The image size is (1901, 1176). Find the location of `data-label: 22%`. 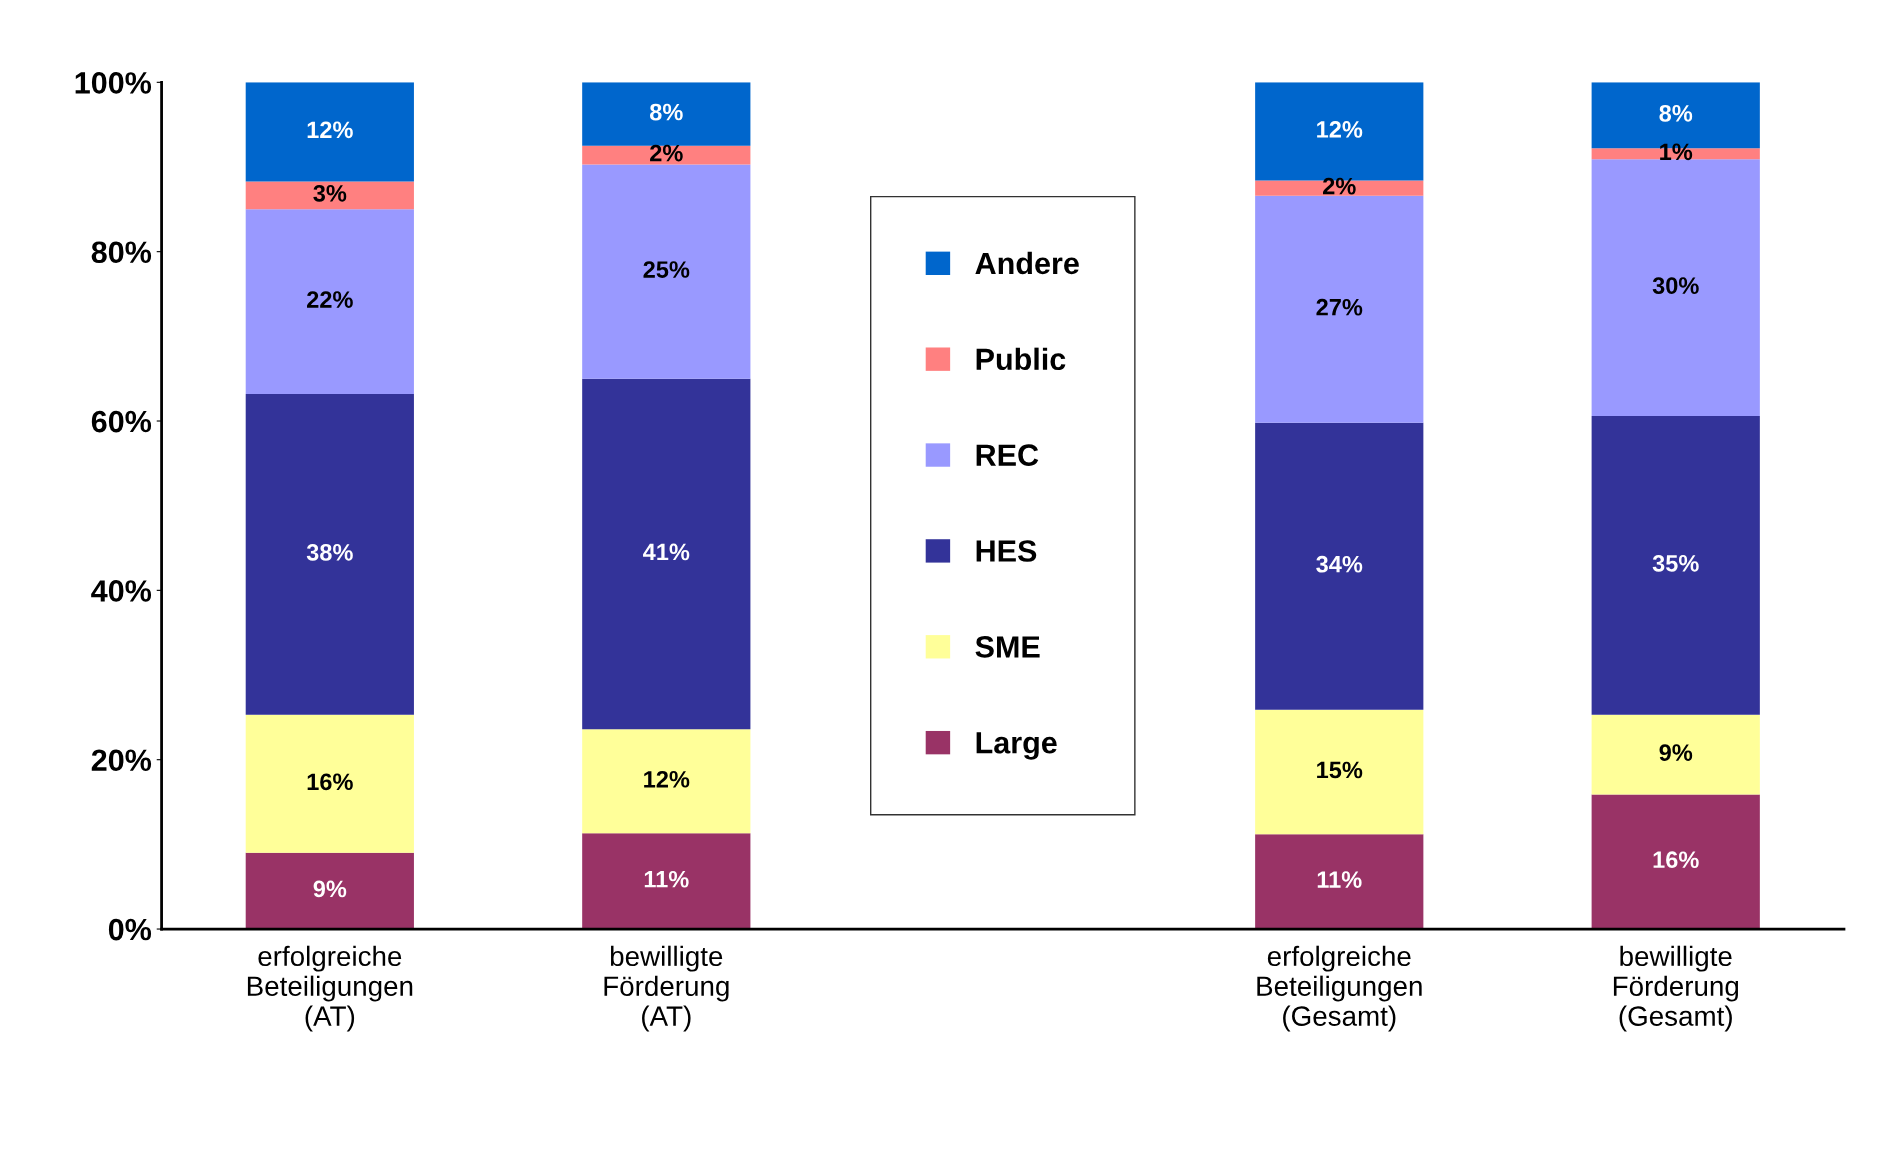

data-label: 22% is located at coordinates (330, 299).